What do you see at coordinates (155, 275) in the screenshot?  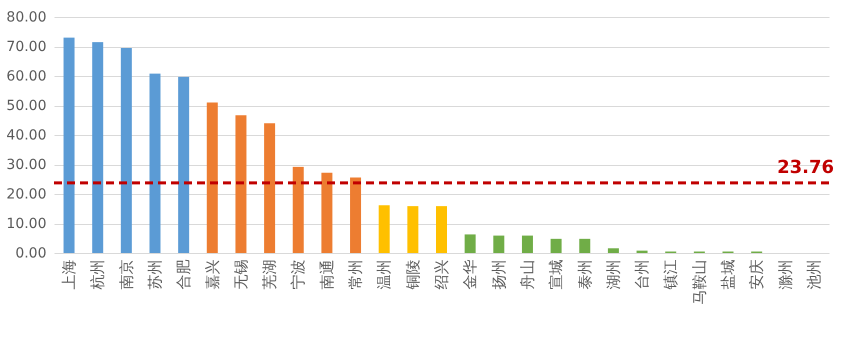 I see `x-tick-label: 苏州` at bounding box center [155, 275].